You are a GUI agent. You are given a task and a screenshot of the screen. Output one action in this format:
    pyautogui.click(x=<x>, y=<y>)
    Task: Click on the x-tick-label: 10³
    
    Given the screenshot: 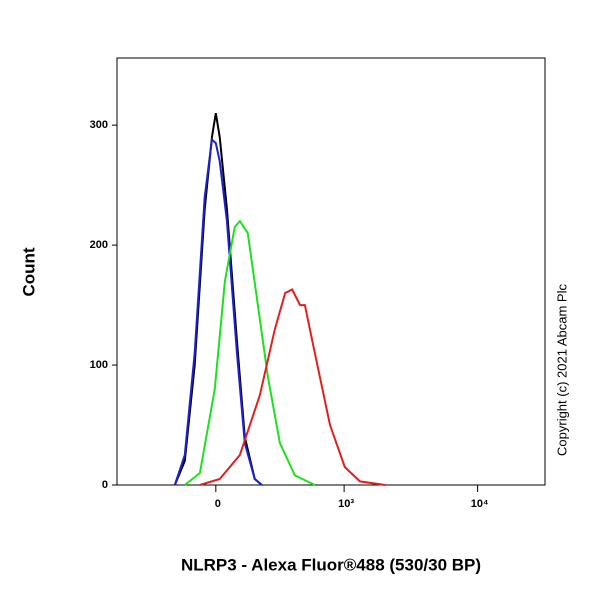 What is the action you would take?
    pyautogui.click(x=346, y=504)
    